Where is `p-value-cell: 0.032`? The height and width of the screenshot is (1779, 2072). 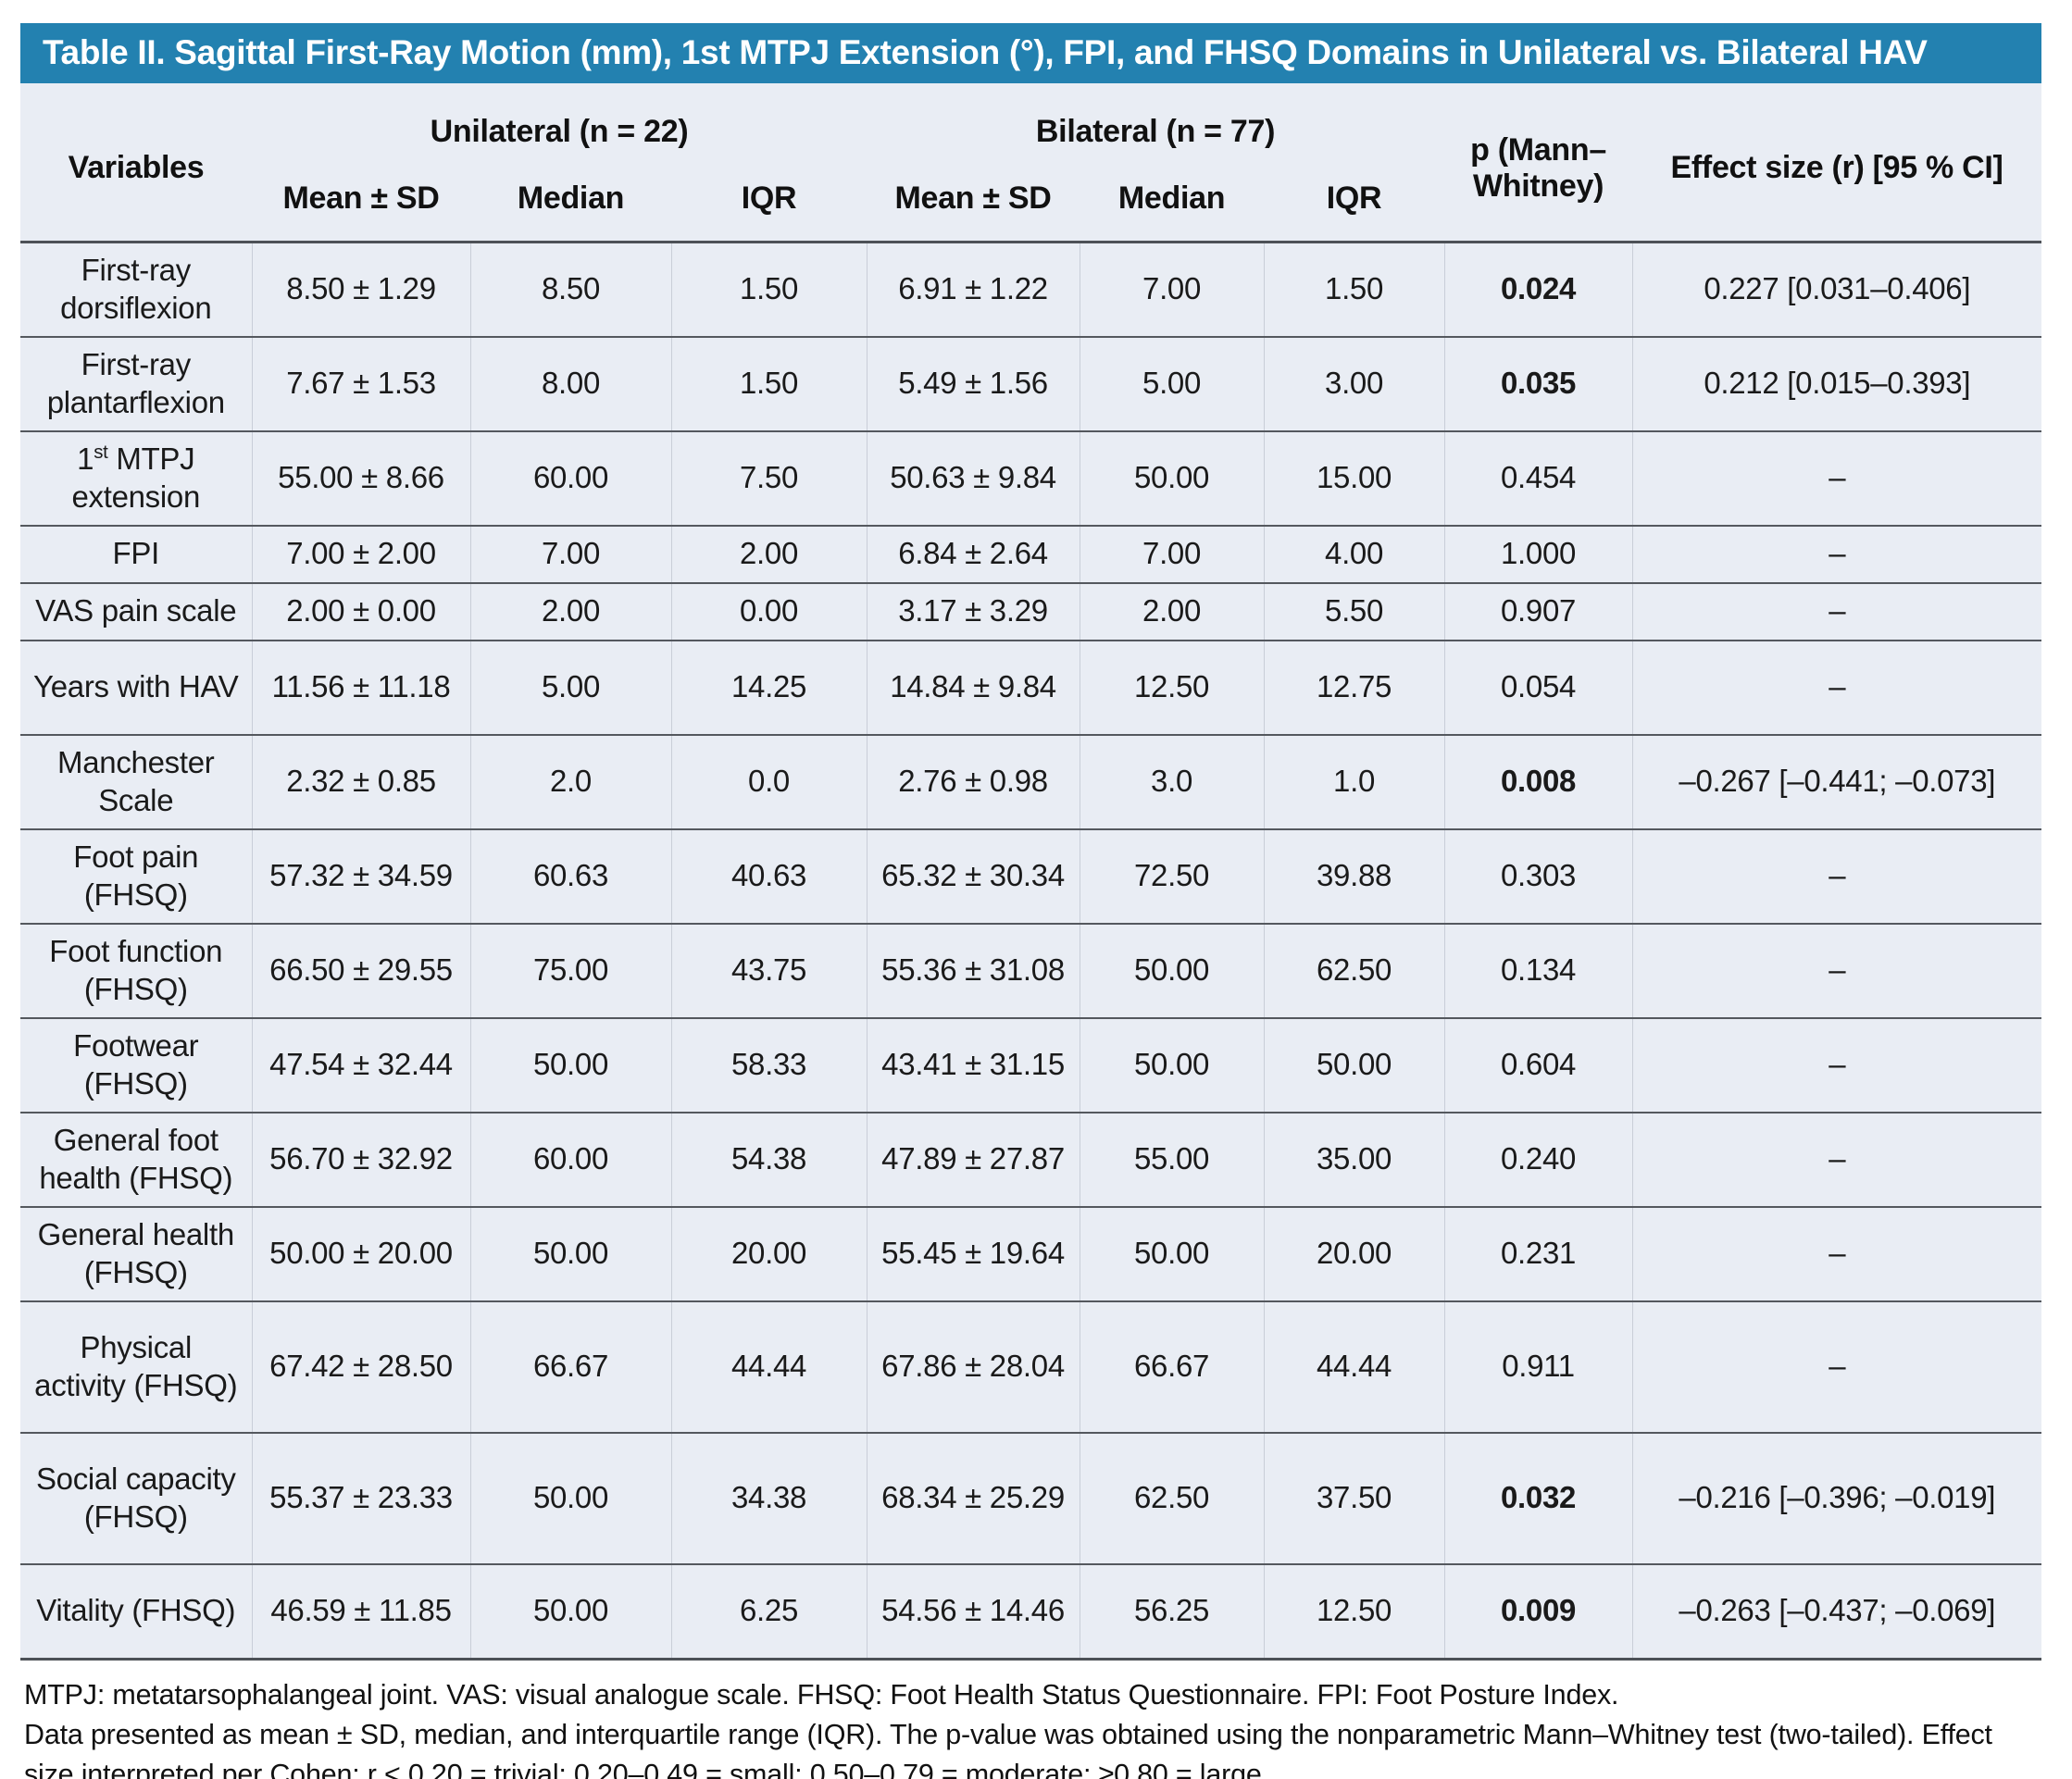 p-value-cell: 0.032 is located at coordinates (1538, 1497).